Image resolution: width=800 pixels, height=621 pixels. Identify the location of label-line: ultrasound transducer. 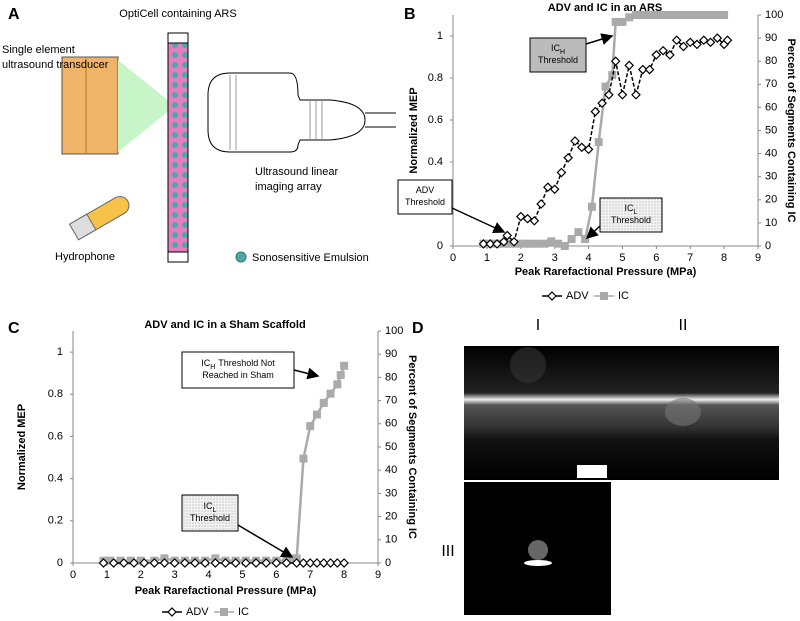
(55, 65).